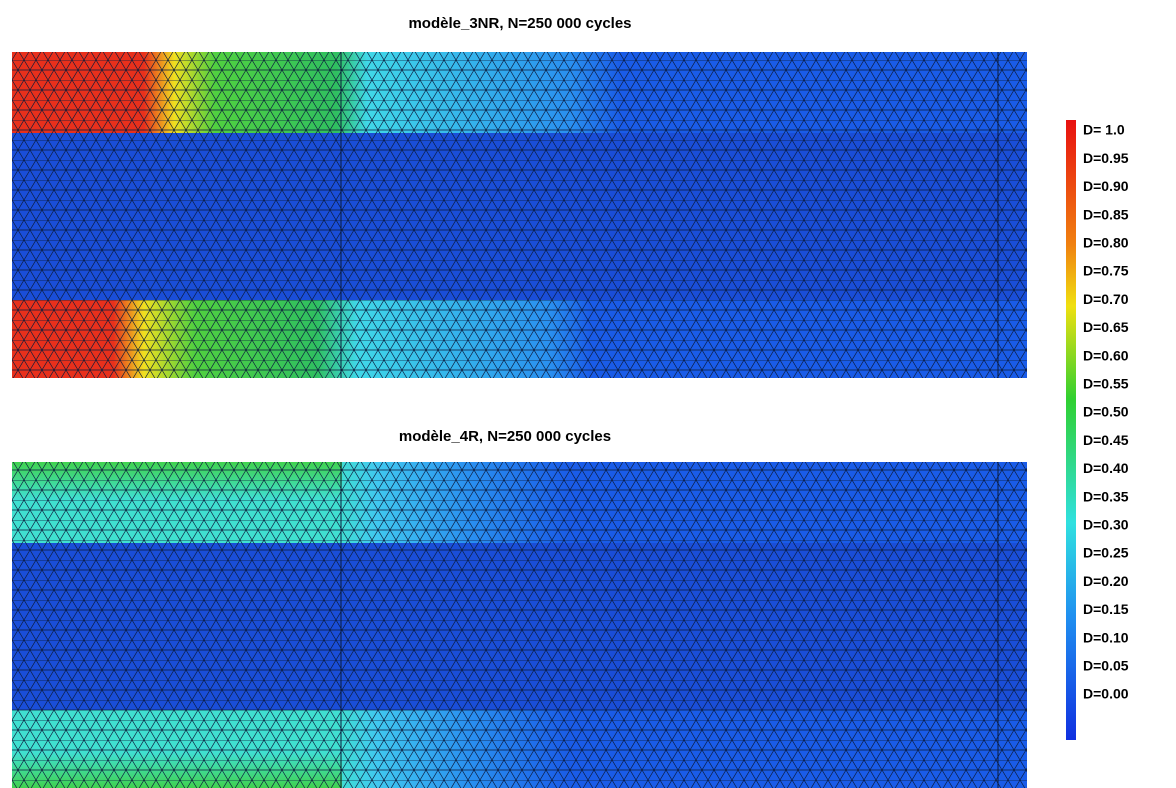 The image size is (1176, 788). I want to click on legend-label: D=0.95, so click(1106, 158).